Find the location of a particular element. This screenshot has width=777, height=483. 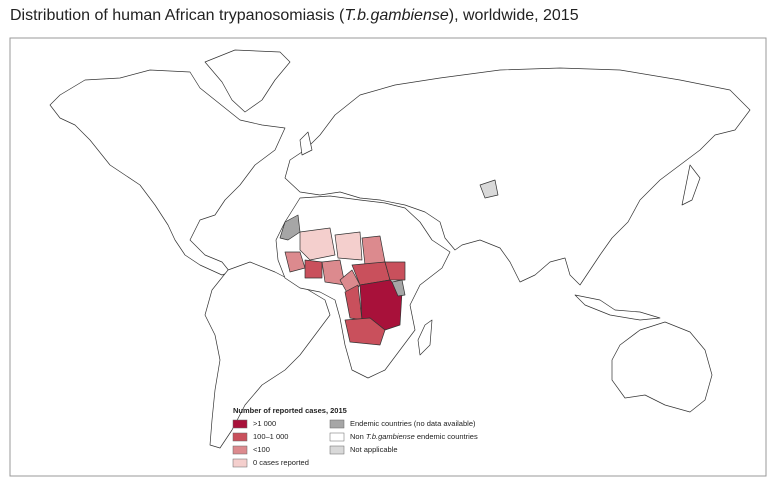

australia is located at coordinates (662, 367).